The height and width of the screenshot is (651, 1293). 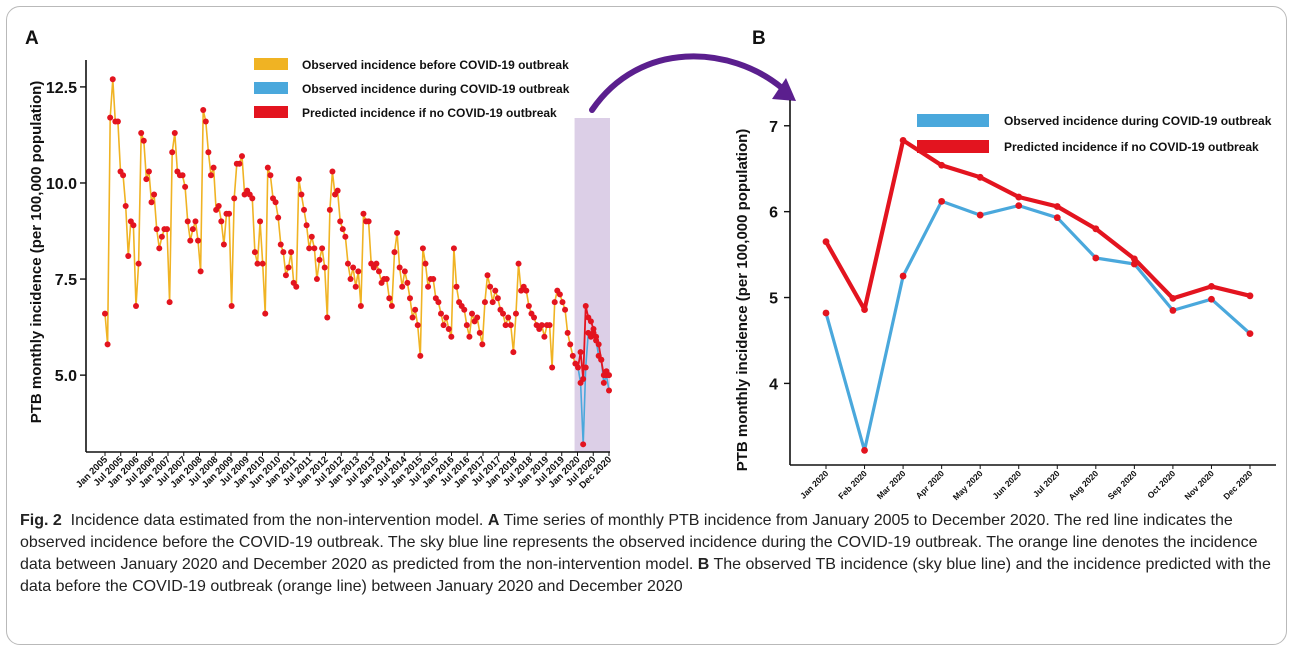 I want to click on panel-b-x-tick-label: Aug 2020, so click(x=1083, y=485).